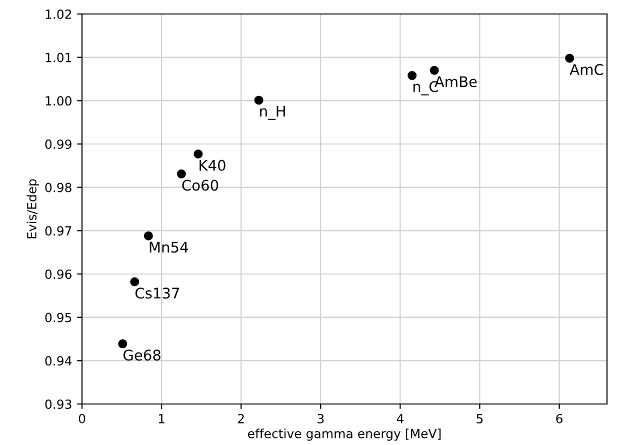  I want to click on y-tick-label: 0.98, so click(58, 187).